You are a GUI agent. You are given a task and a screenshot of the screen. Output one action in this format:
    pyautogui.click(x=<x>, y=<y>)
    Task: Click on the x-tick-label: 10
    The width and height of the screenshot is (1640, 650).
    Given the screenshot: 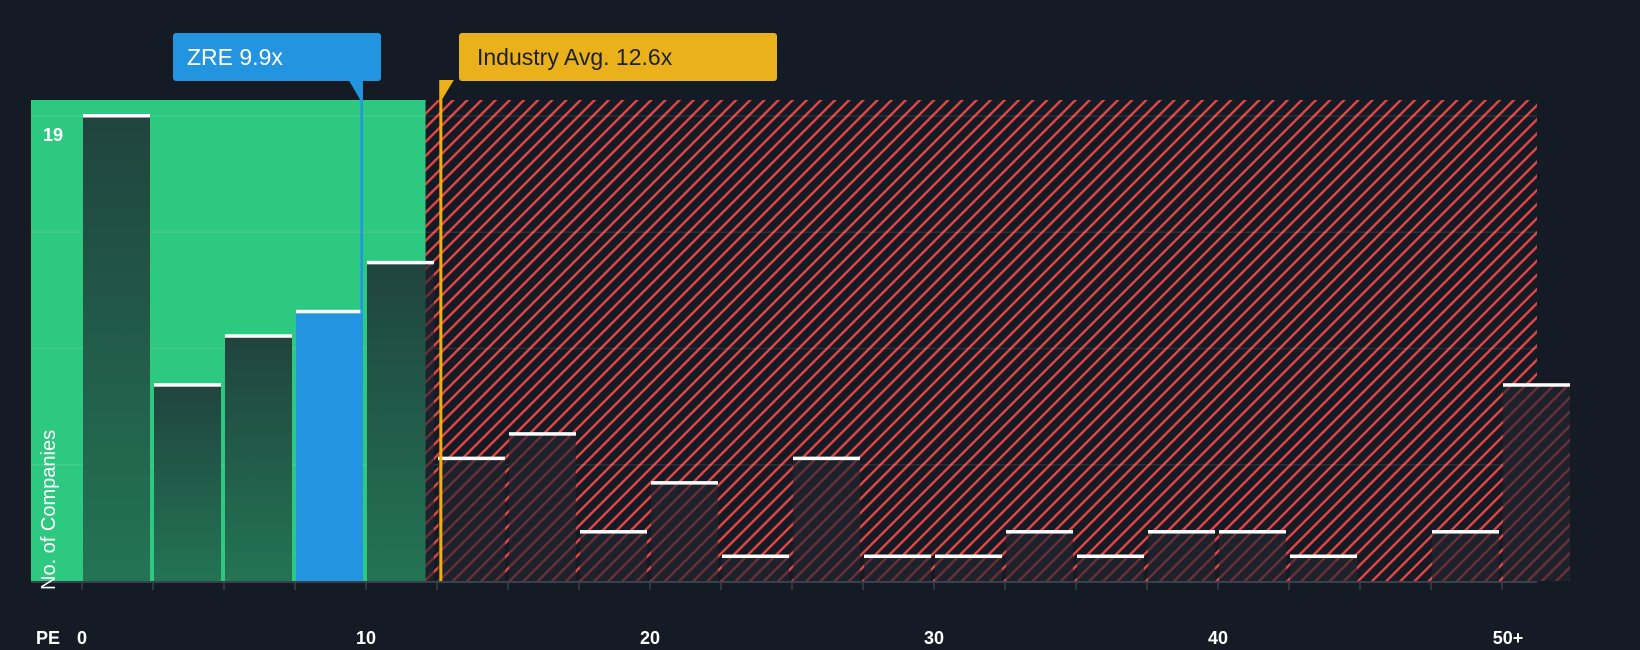 What is the action you would take?
    pyautogui.click(x=366, y=638)
    